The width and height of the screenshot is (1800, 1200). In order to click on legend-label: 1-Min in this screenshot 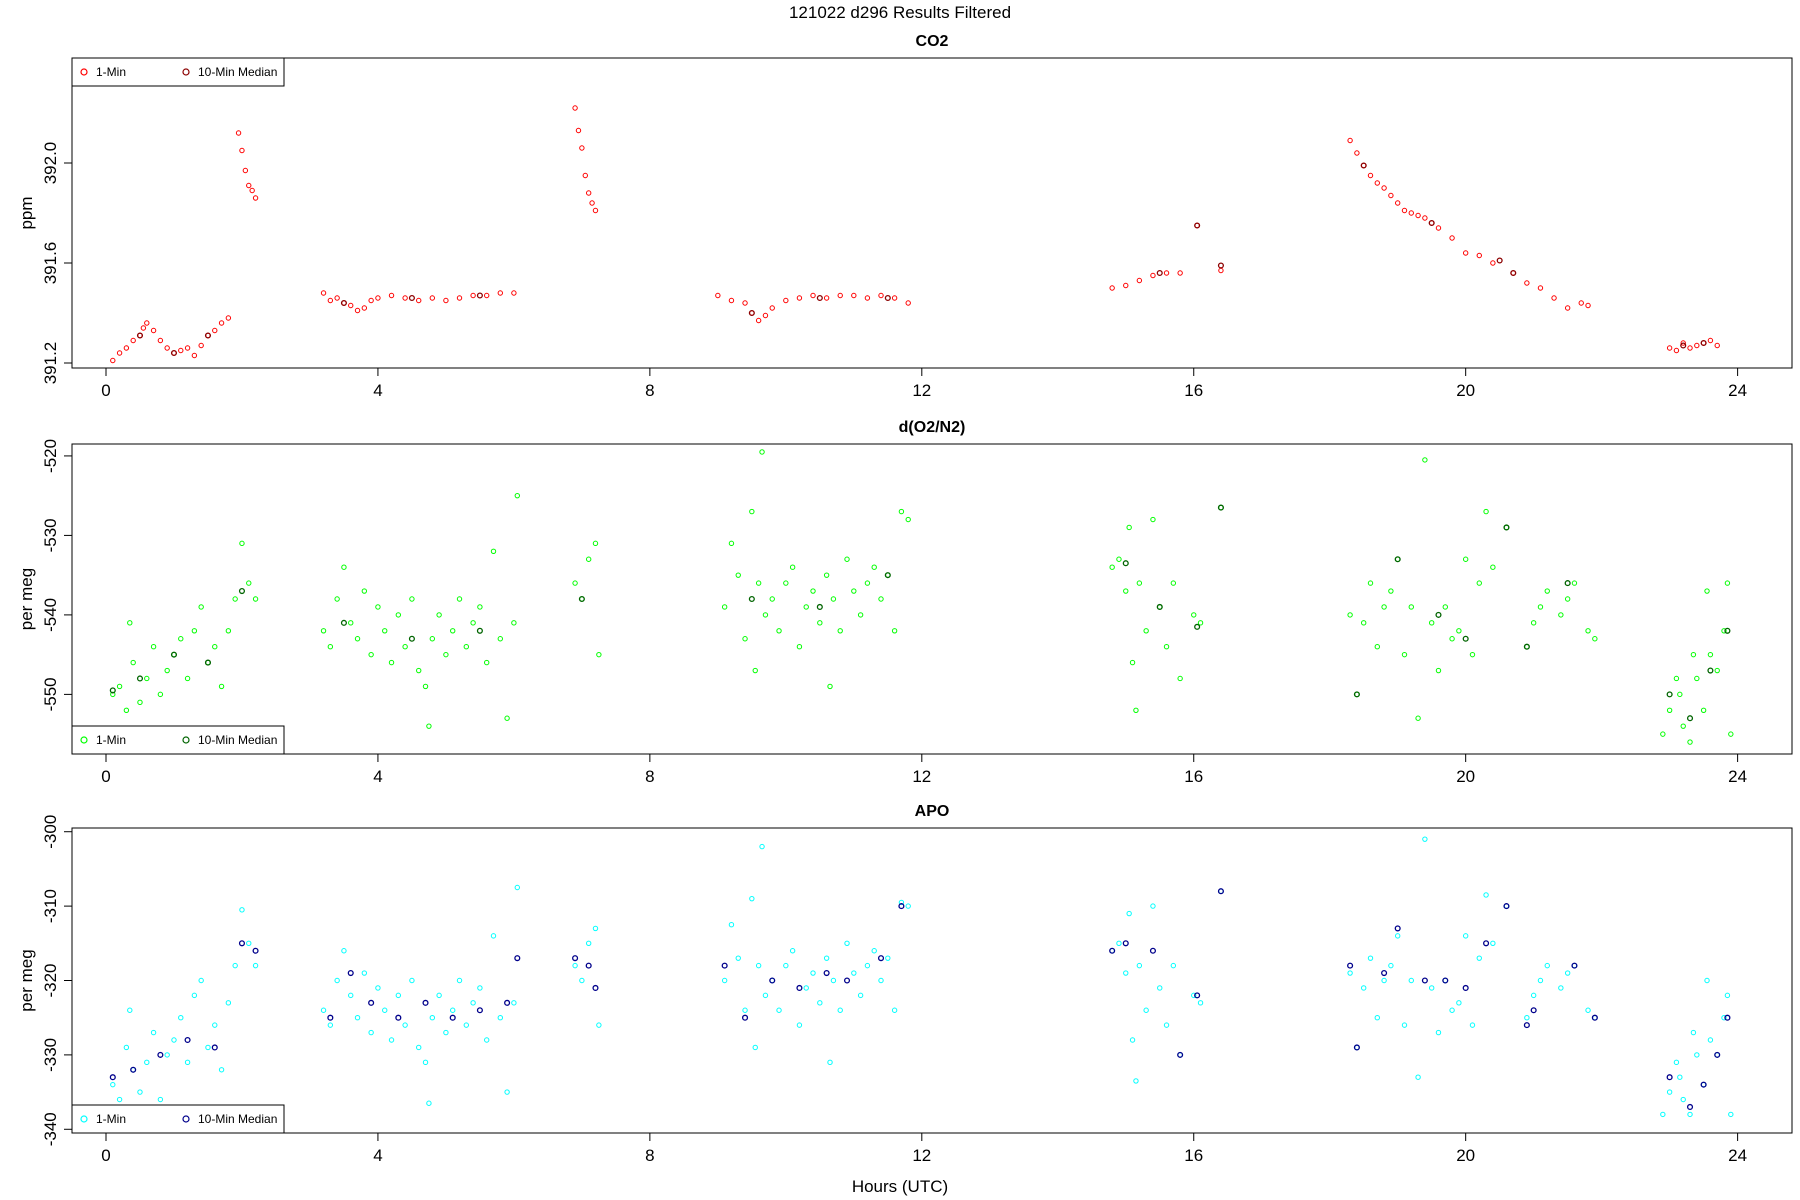, I will do `click(111, 740)`.